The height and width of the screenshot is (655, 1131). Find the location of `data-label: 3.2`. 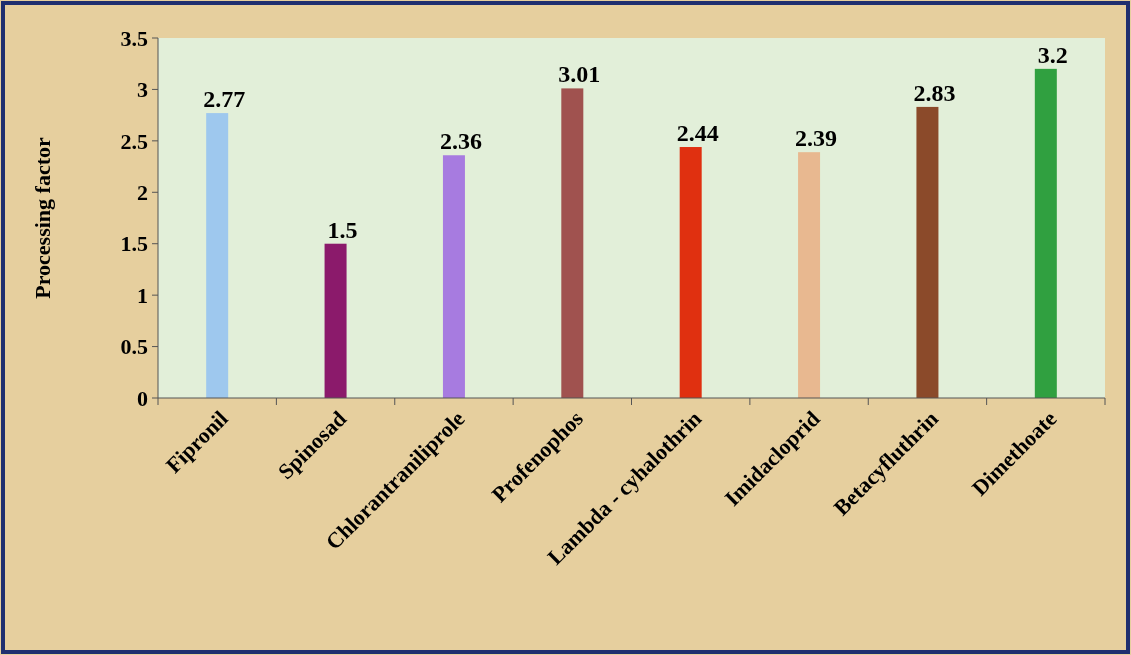

data-label: 3.2 is located at coordinates (1052, 54).